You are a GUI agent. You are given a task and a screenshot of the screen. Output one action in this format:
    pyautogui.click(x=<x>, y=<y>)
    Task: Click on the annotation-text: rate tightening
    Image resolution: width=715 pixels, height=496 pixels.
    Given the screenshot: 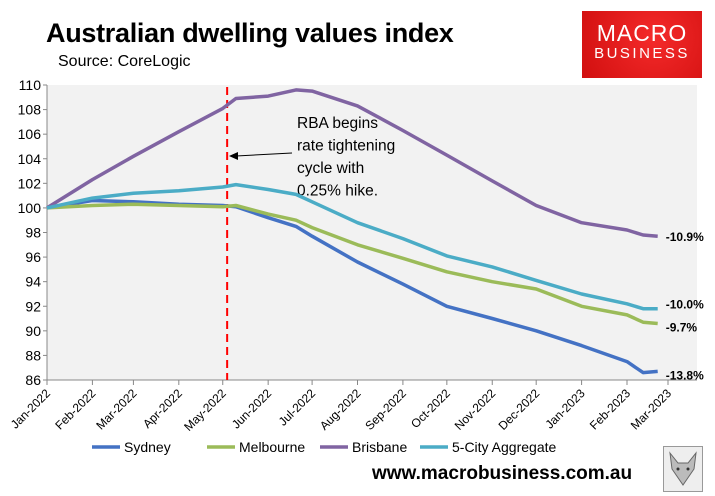 What is the action you would take?
    pyautogui.click(x=346, y=146)
    